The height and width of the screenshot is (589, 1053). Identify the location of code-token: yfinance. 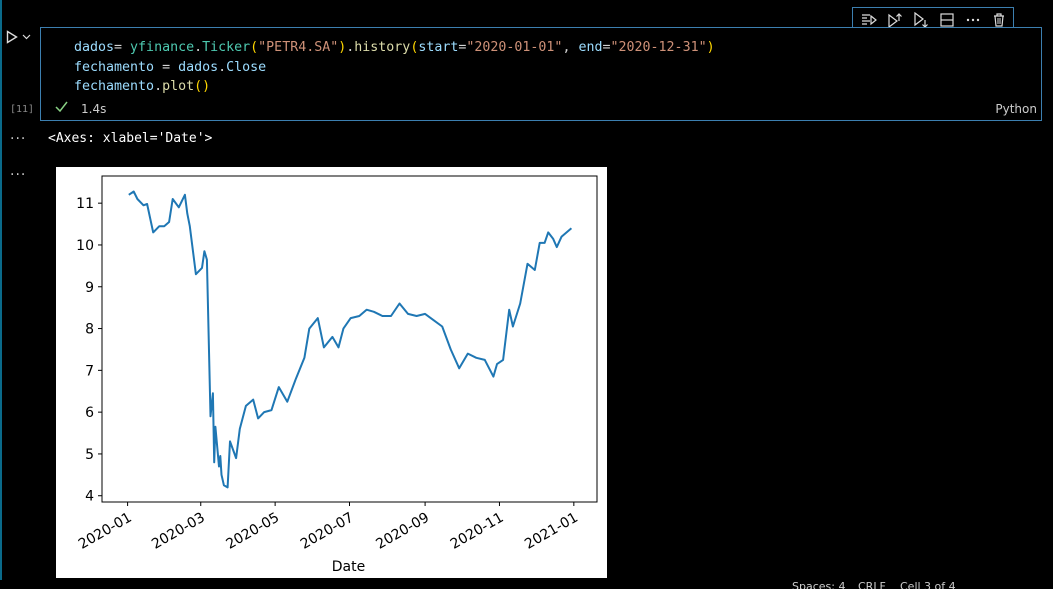
(162, 47).